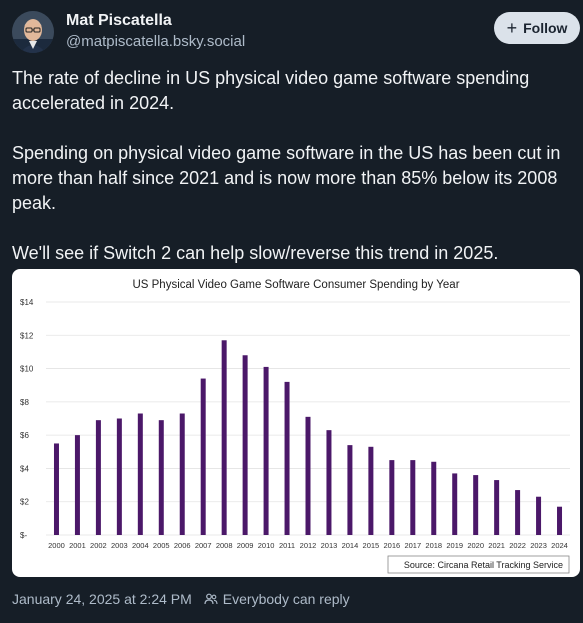 The width and height of the screenshot is (583, 623). What do you see at coordinates (224, 545) in the screenshot?
I see `x-tick-label: 2008` at bounding box center [224, 545].